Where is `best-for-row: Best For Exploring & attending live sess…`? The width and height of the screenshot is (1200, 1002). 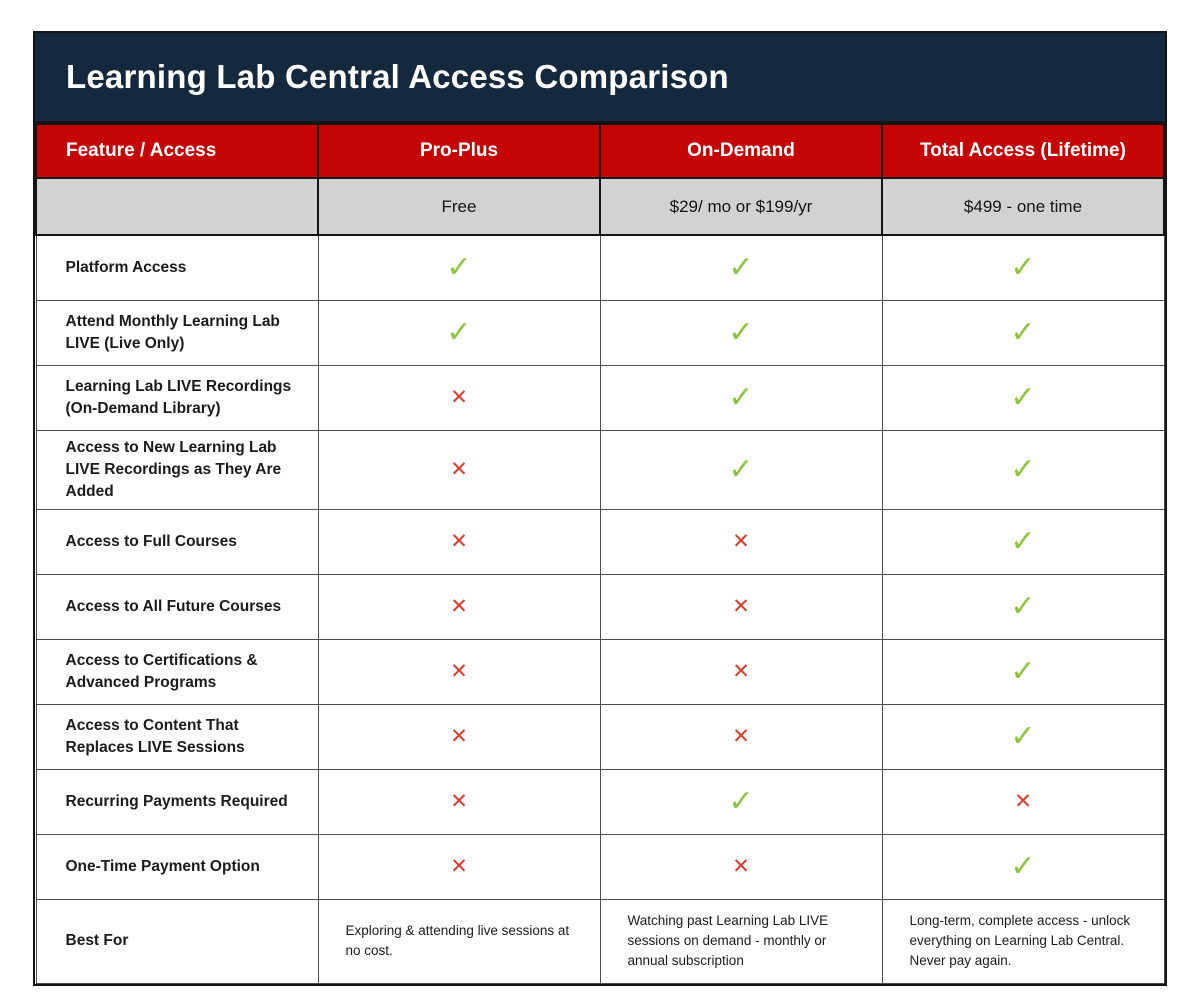 best-for-row: Best For Exploring & attending live sess… is located at coordinates (600, 941).